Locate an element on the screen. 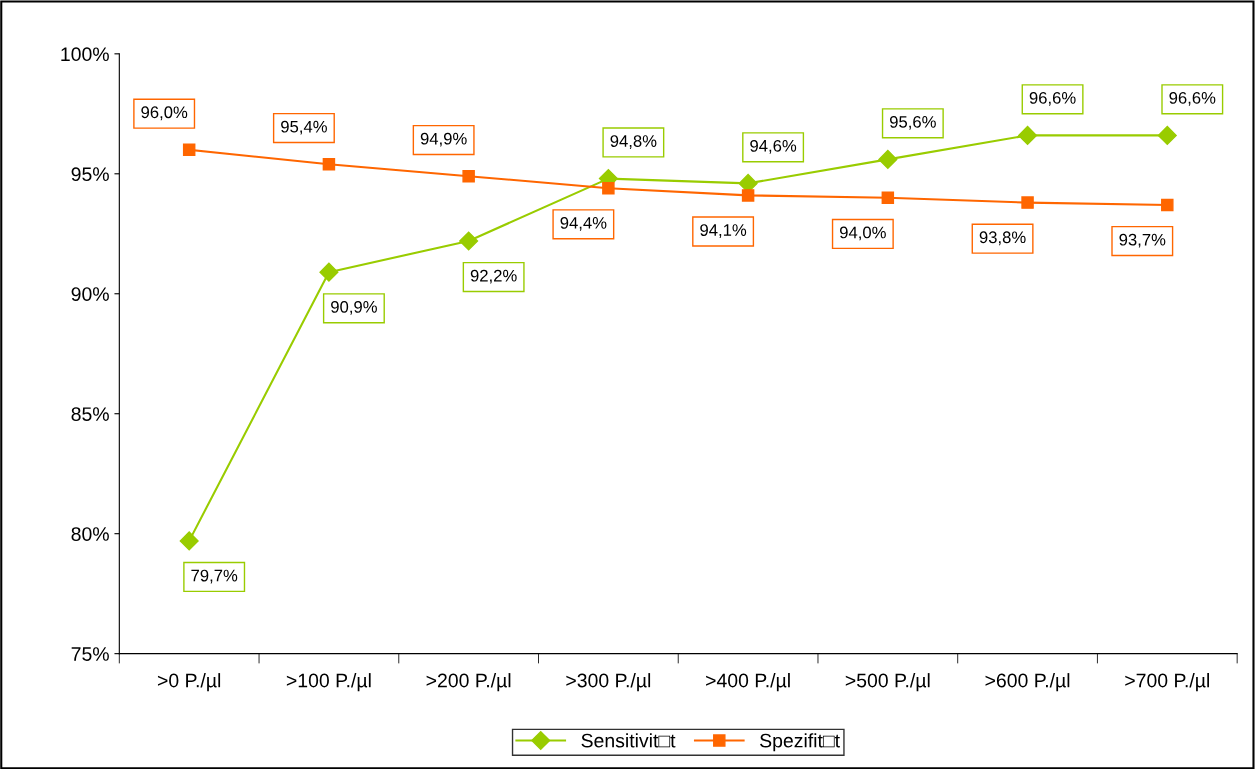 The height and width of the screenshot is (769, 1256). data-label: 79,7% is located at coordinates (214, 576).